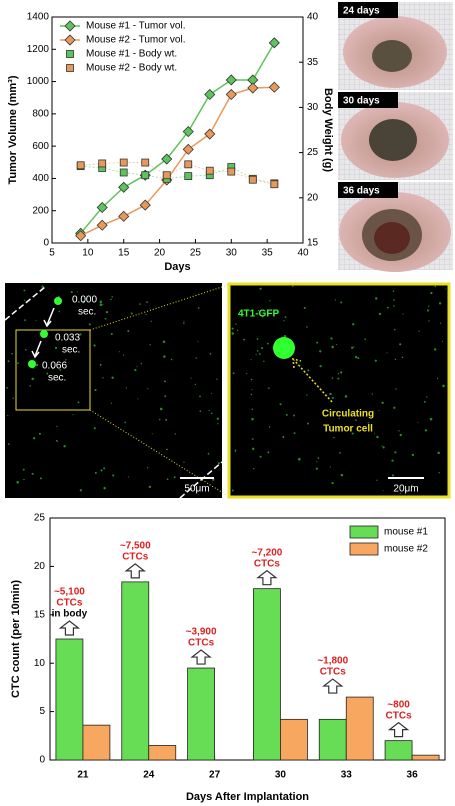 The height and width of the screenshot is (806, 455). Describe the element at coordinates (38, 49) in the screenshot. I see `y-tick-label: 1200` at that location.